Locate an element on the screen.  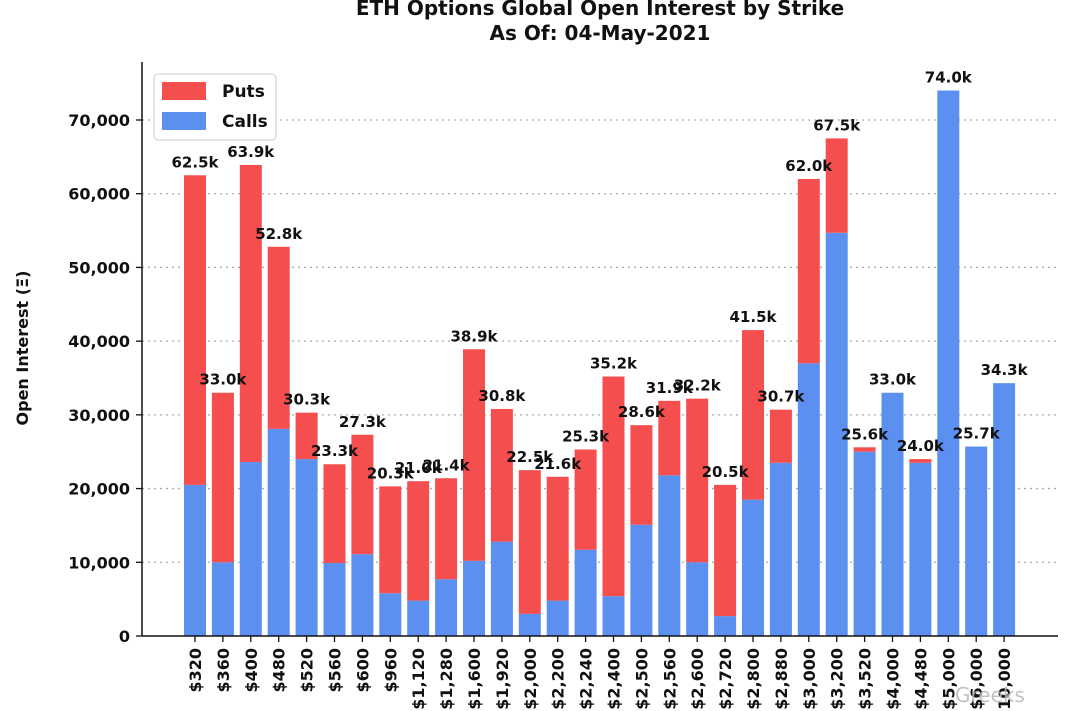
x-tick-label: $320 is located at coordinates (195, 670).